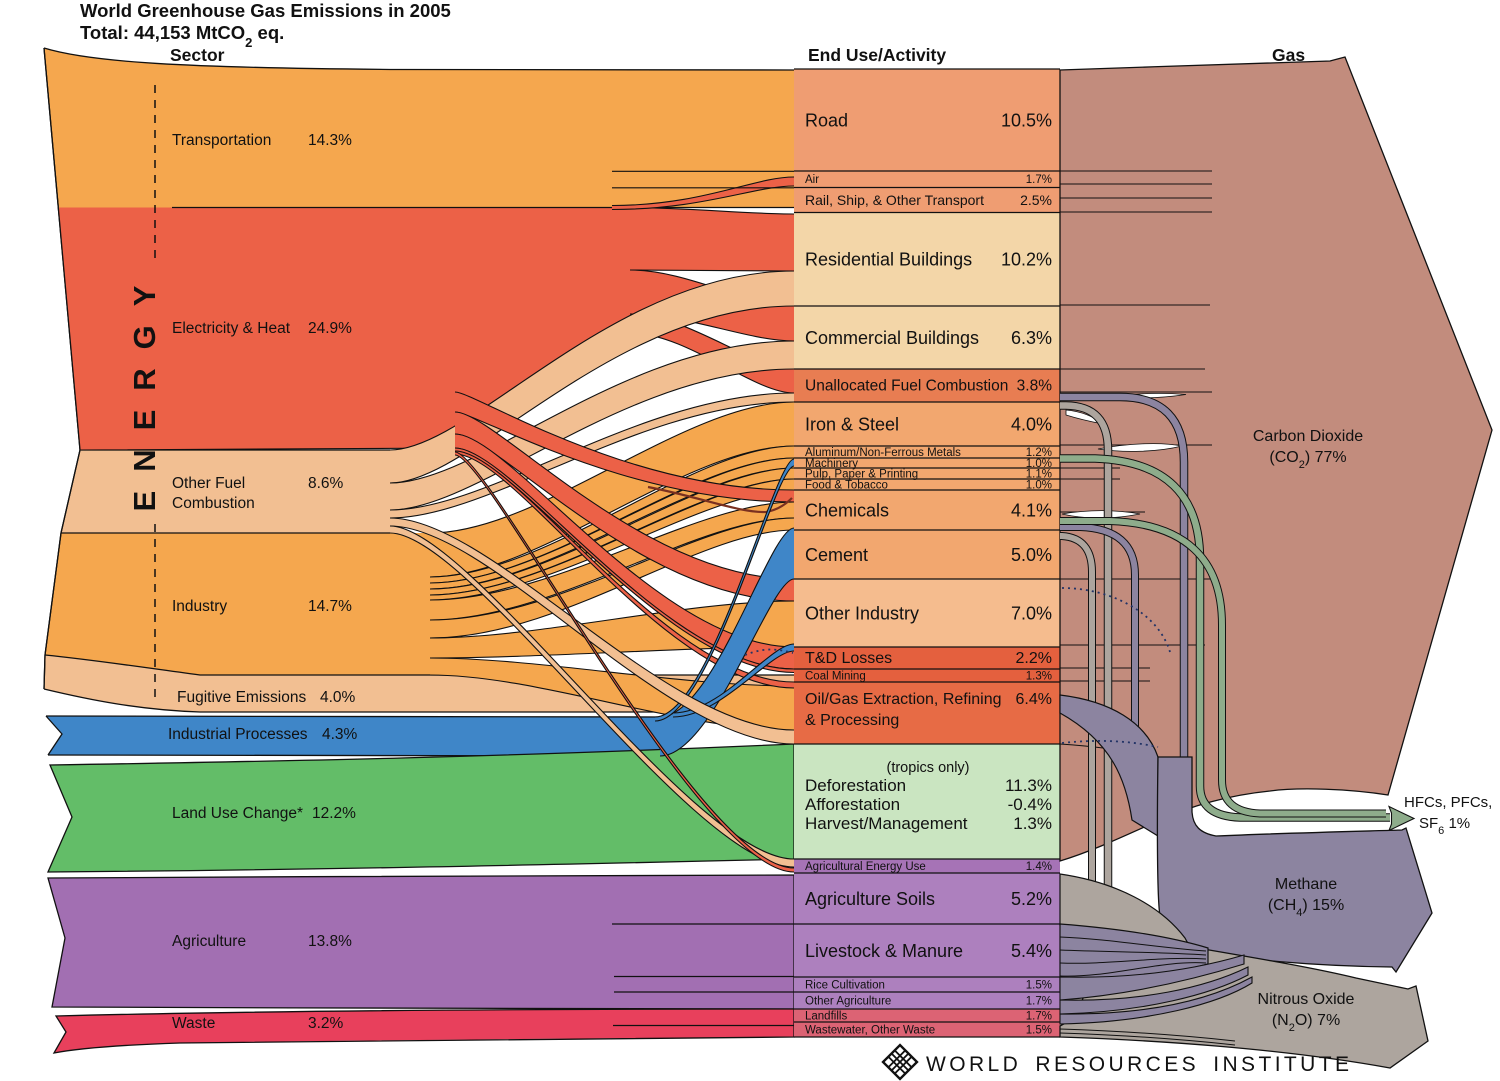 The image size is (1500, 1081). Describe the element at coordinates (1031, 951) in the screenshot. I see `svg-text: 5.4%` at that location.